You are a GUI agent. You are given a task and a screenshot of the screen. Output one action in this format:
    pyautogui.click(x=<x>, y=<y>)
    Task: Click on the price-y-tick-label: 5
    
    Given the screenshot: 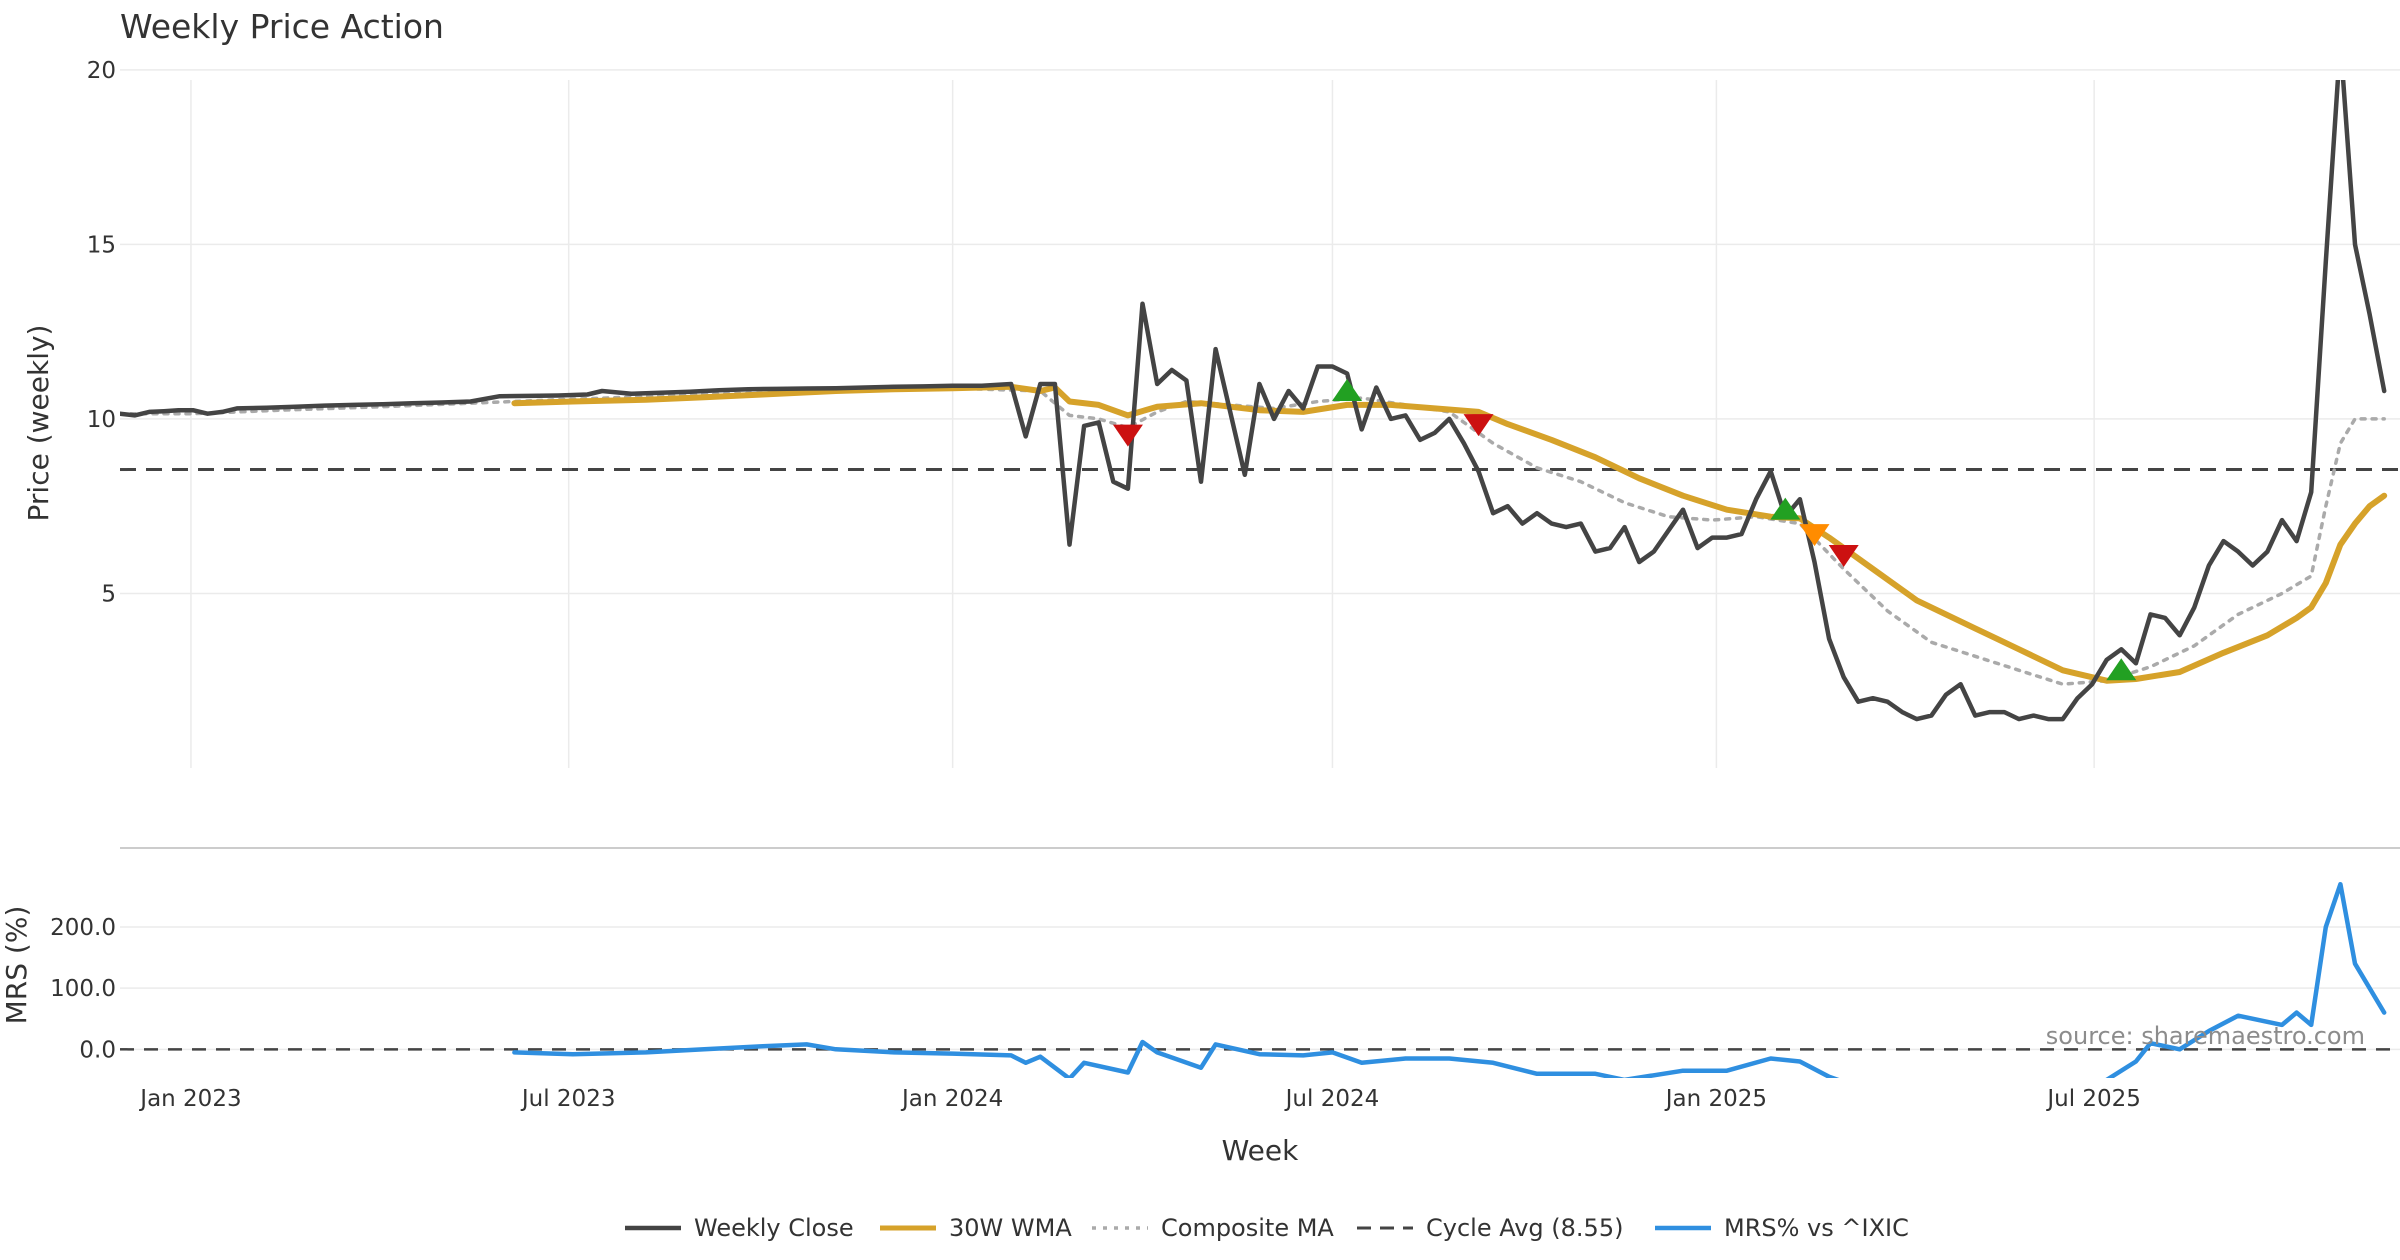 What is the action you would take?
    pyautogui.click(x=108, y=594)
    